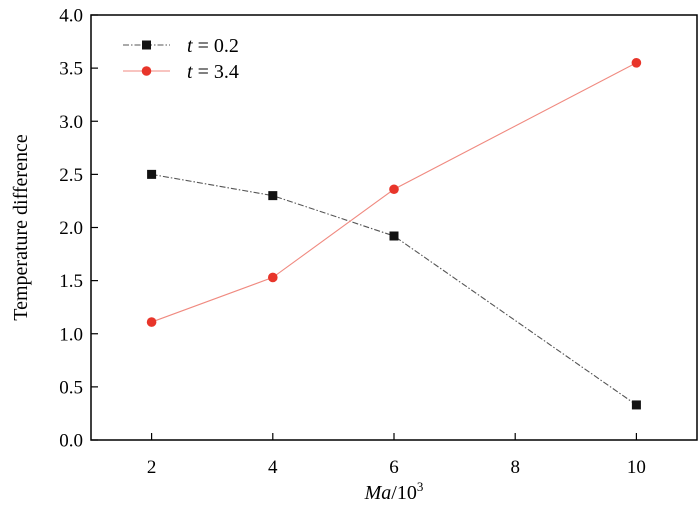 This screenshot has width=700, height=511. Describe the element at coordinates (181, 59) in the screenshot. I see `legend: t = 0.2 t = 3.4` at that location.